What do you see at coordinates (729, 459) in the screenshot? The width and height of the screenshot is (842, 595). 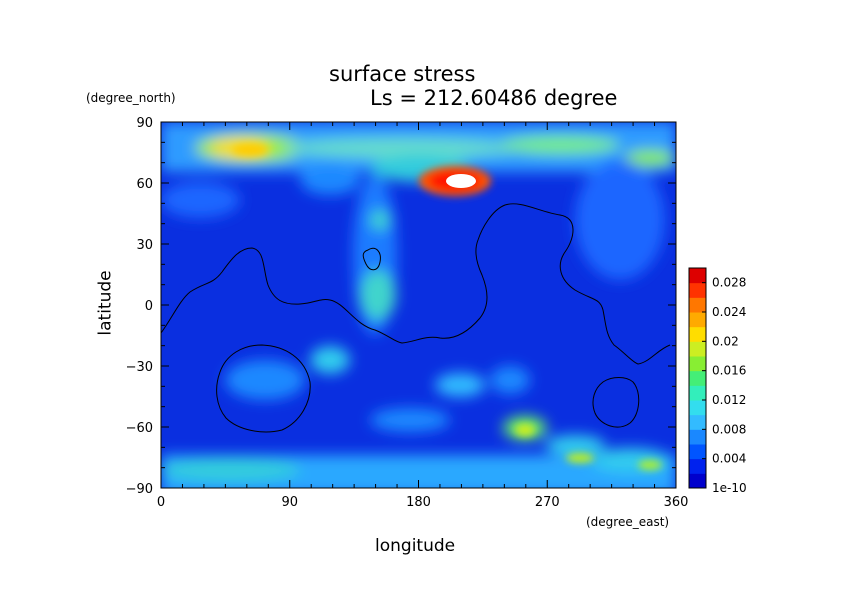 I see `colorbar-tick-label: 0.004` at bounding box center [729, 459].